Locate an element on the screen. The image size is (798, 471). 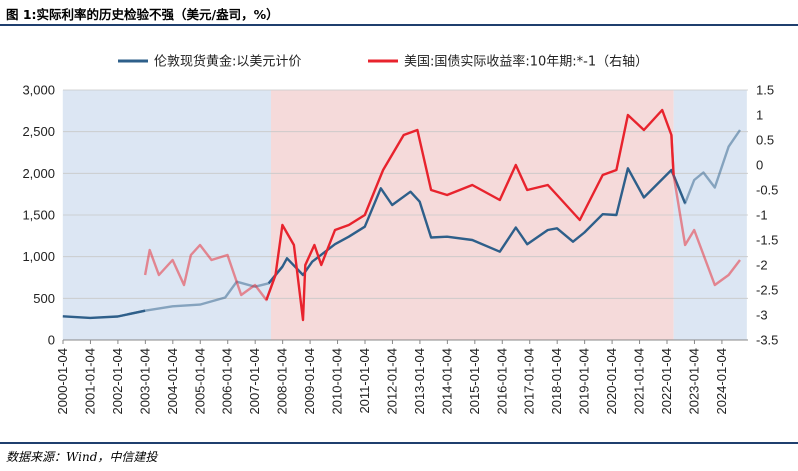
x-tick-label: 2015-01-04 is located at coordinates (474, 381).